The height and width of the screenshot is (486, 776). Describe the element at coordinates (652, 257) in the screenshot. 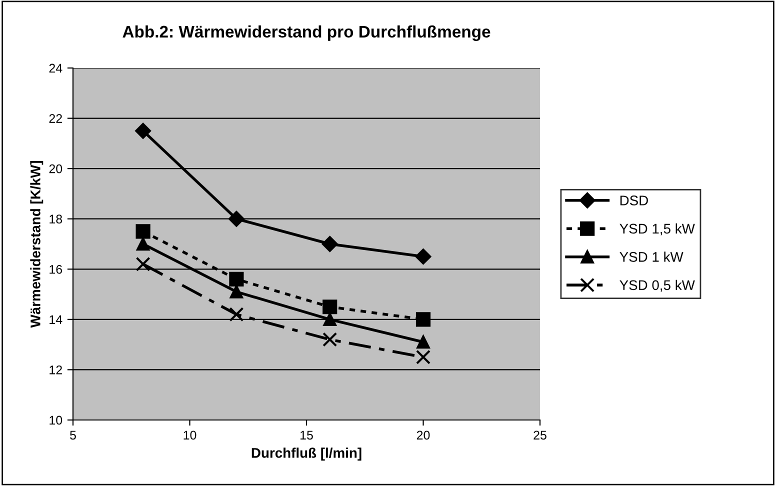

I see `legend-label: YSD 1 kW` at that location.